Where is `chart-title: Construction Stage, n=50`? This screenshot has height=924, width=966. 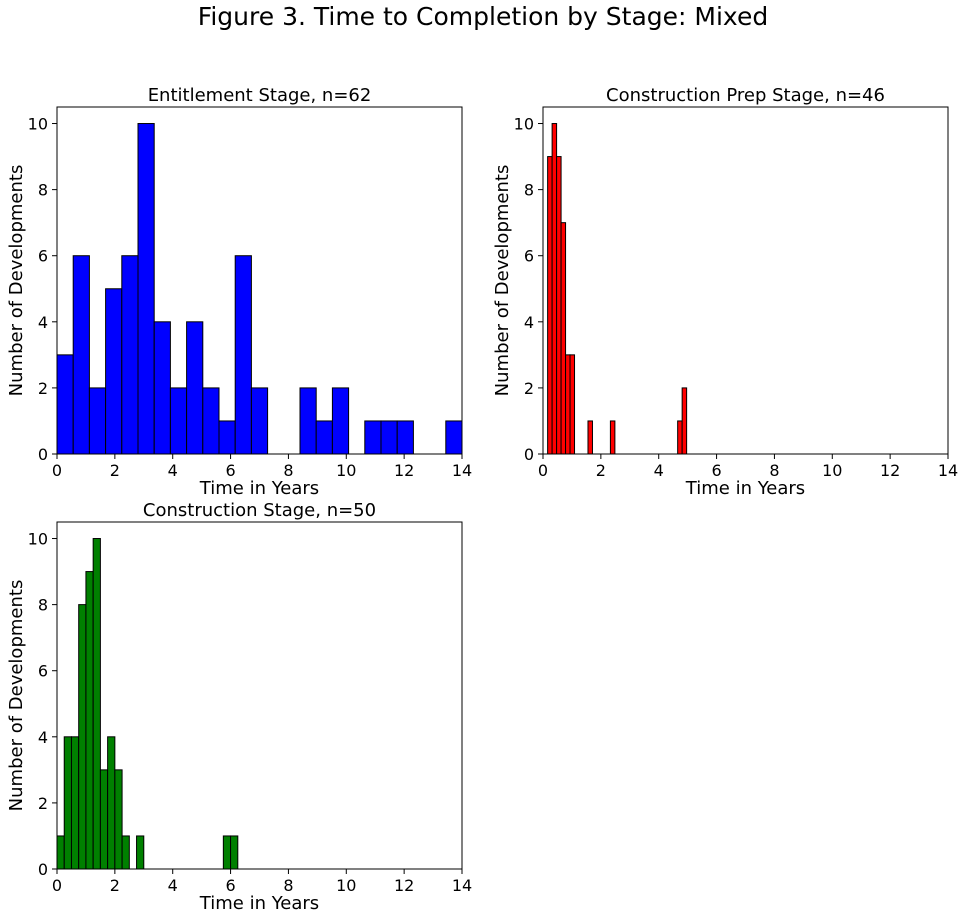
chart-title: Construction Stage, n=50 is located at coordinates (259, 510).